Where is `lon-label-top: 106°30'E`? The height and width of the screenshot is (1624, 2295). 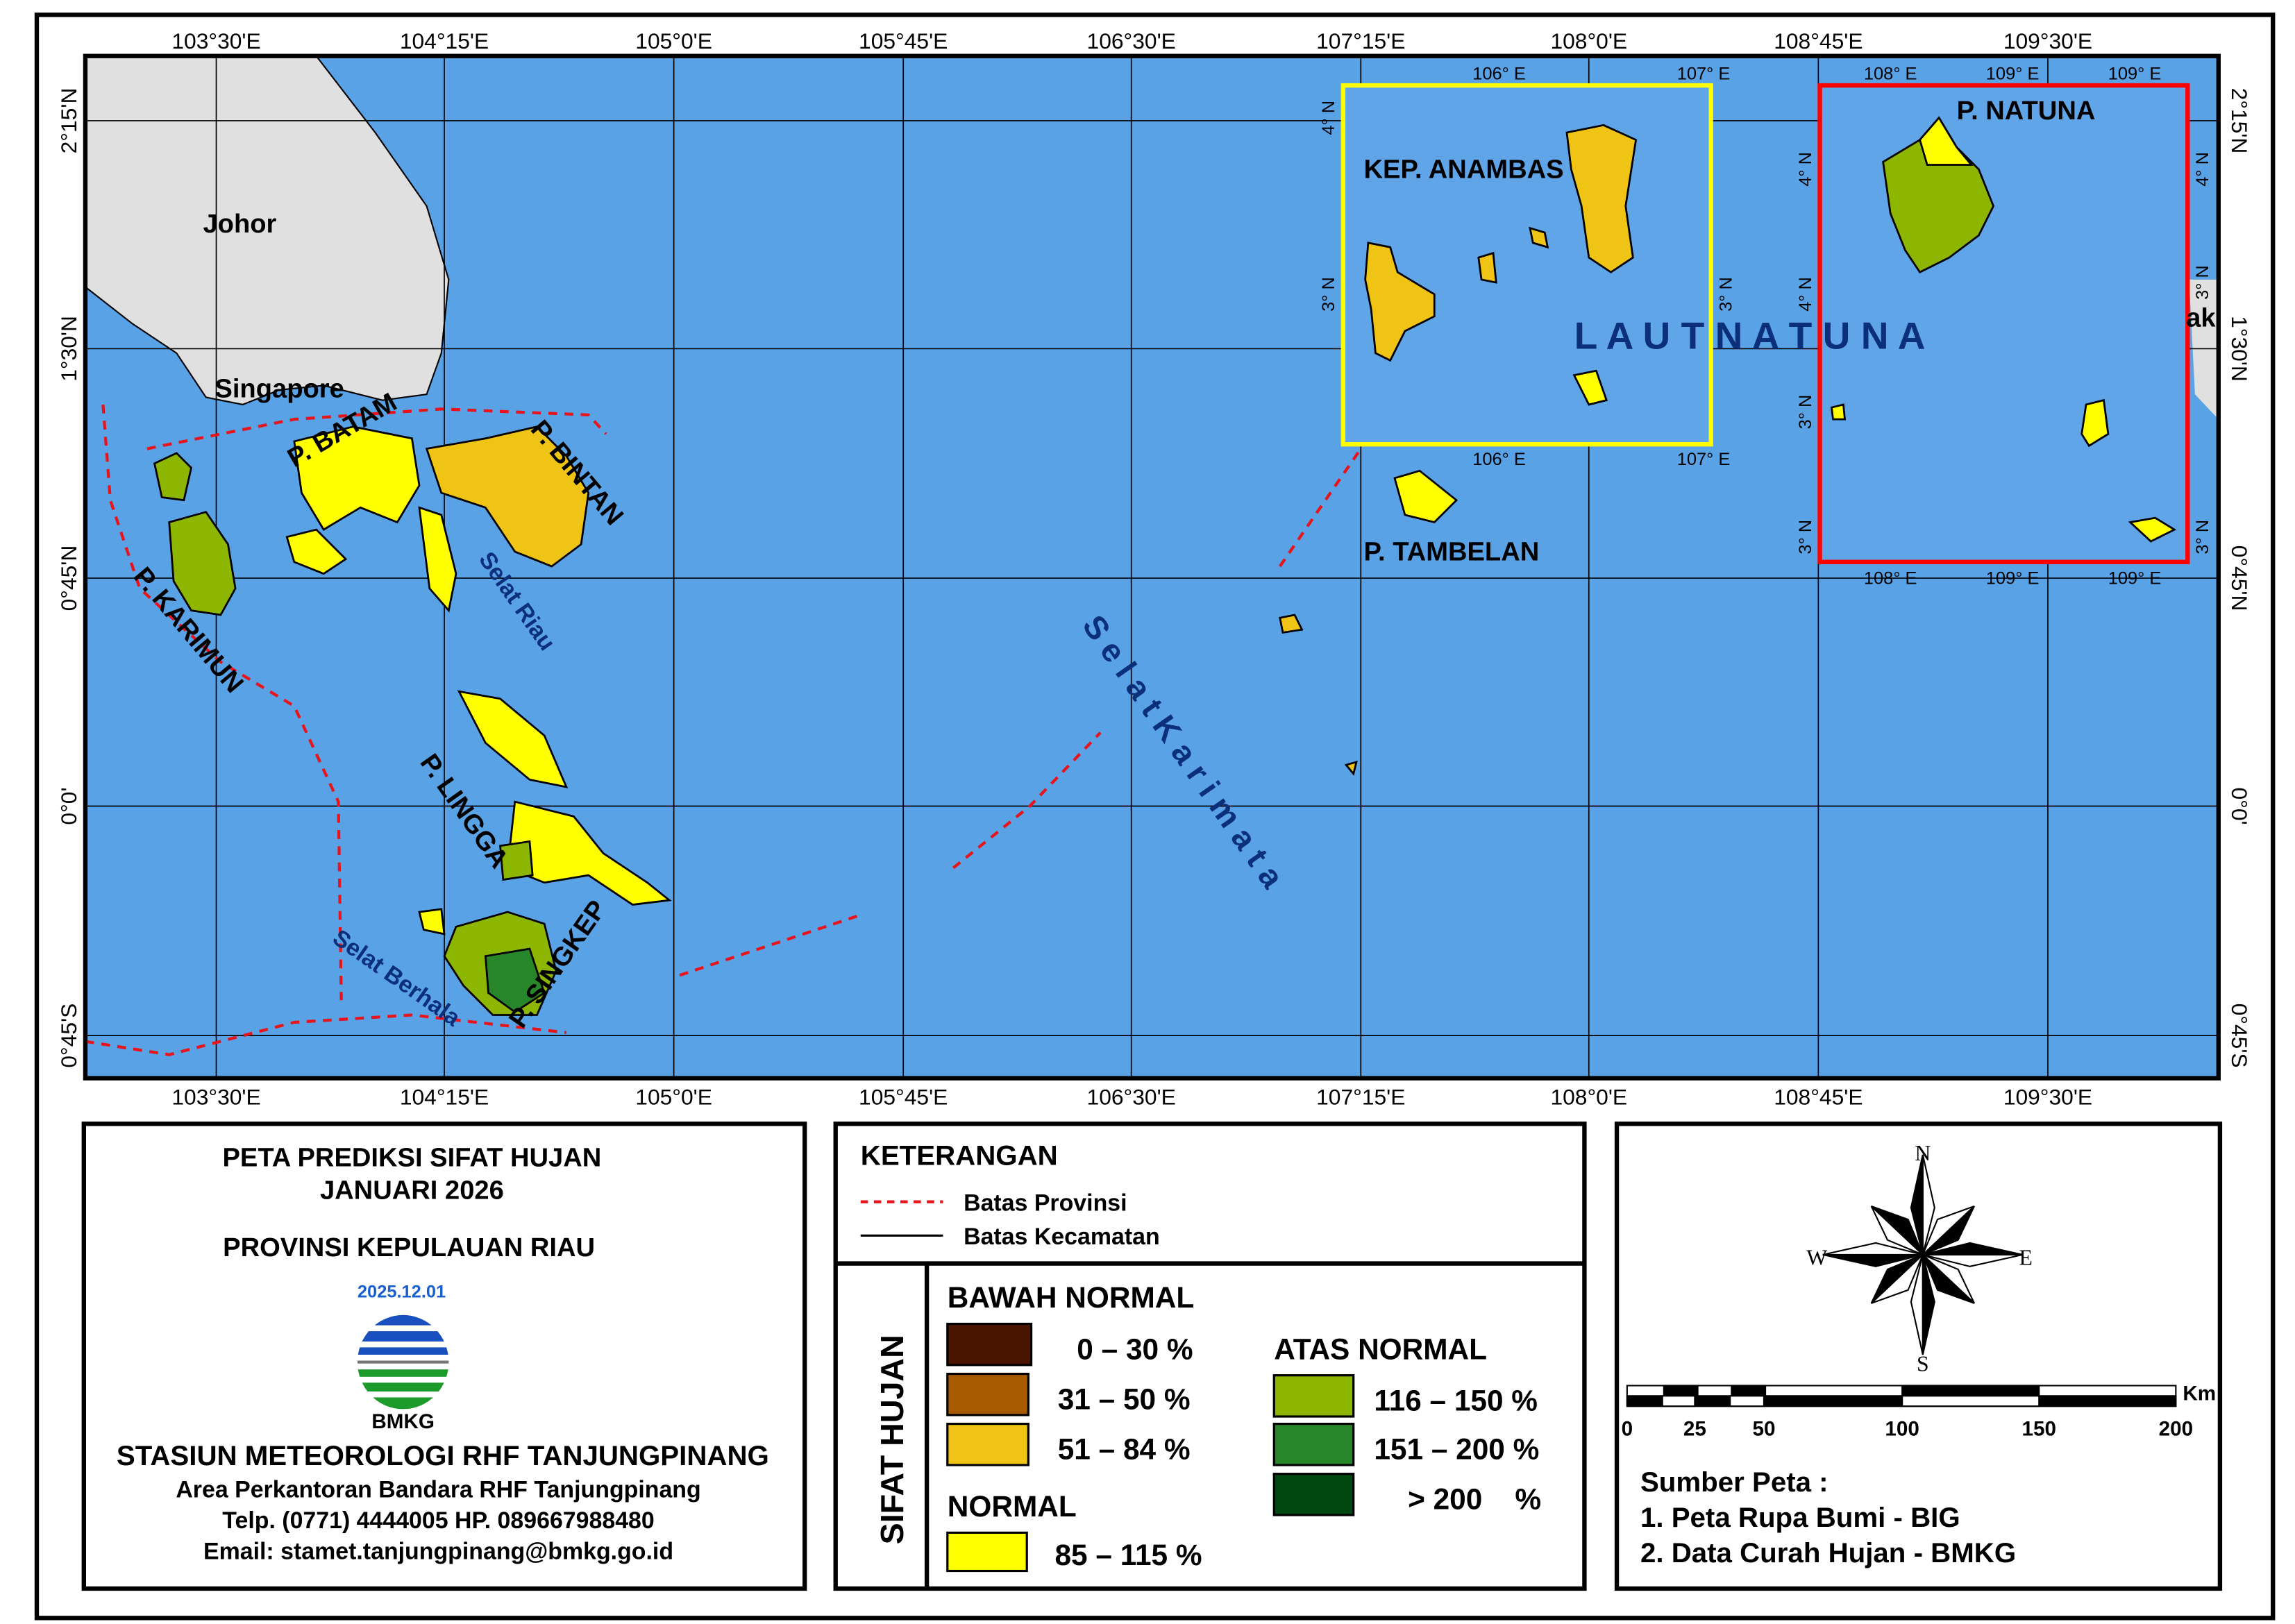
lon-label-top: 106°30'E is located at coordinates (1131, 40).